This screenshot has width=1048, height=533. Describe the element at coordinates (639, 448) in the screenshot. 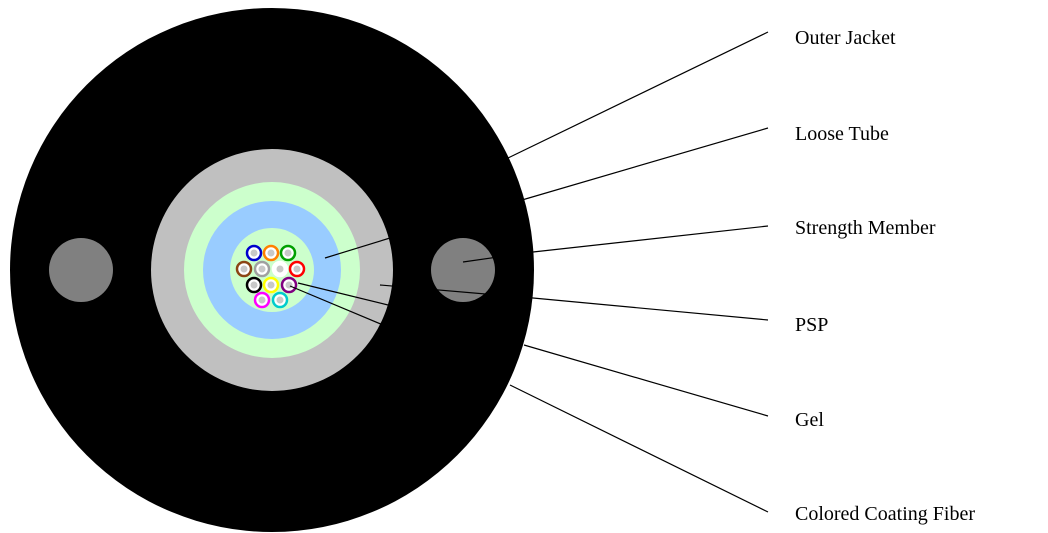

I see `leader-colored-coating-fiber` at that location.